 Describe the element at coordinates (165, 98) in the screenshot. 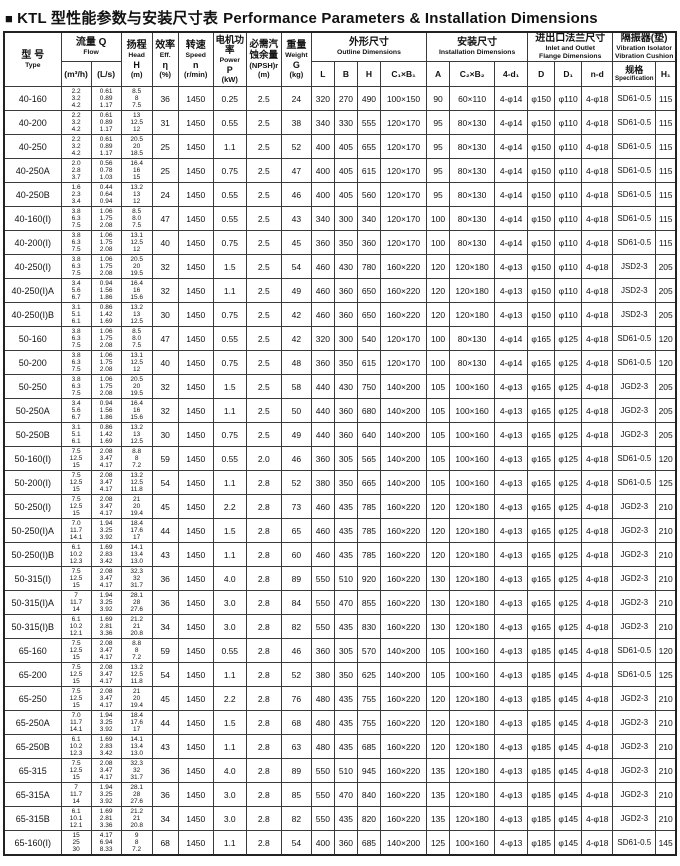

I see `cell-eff: 36` at that location.